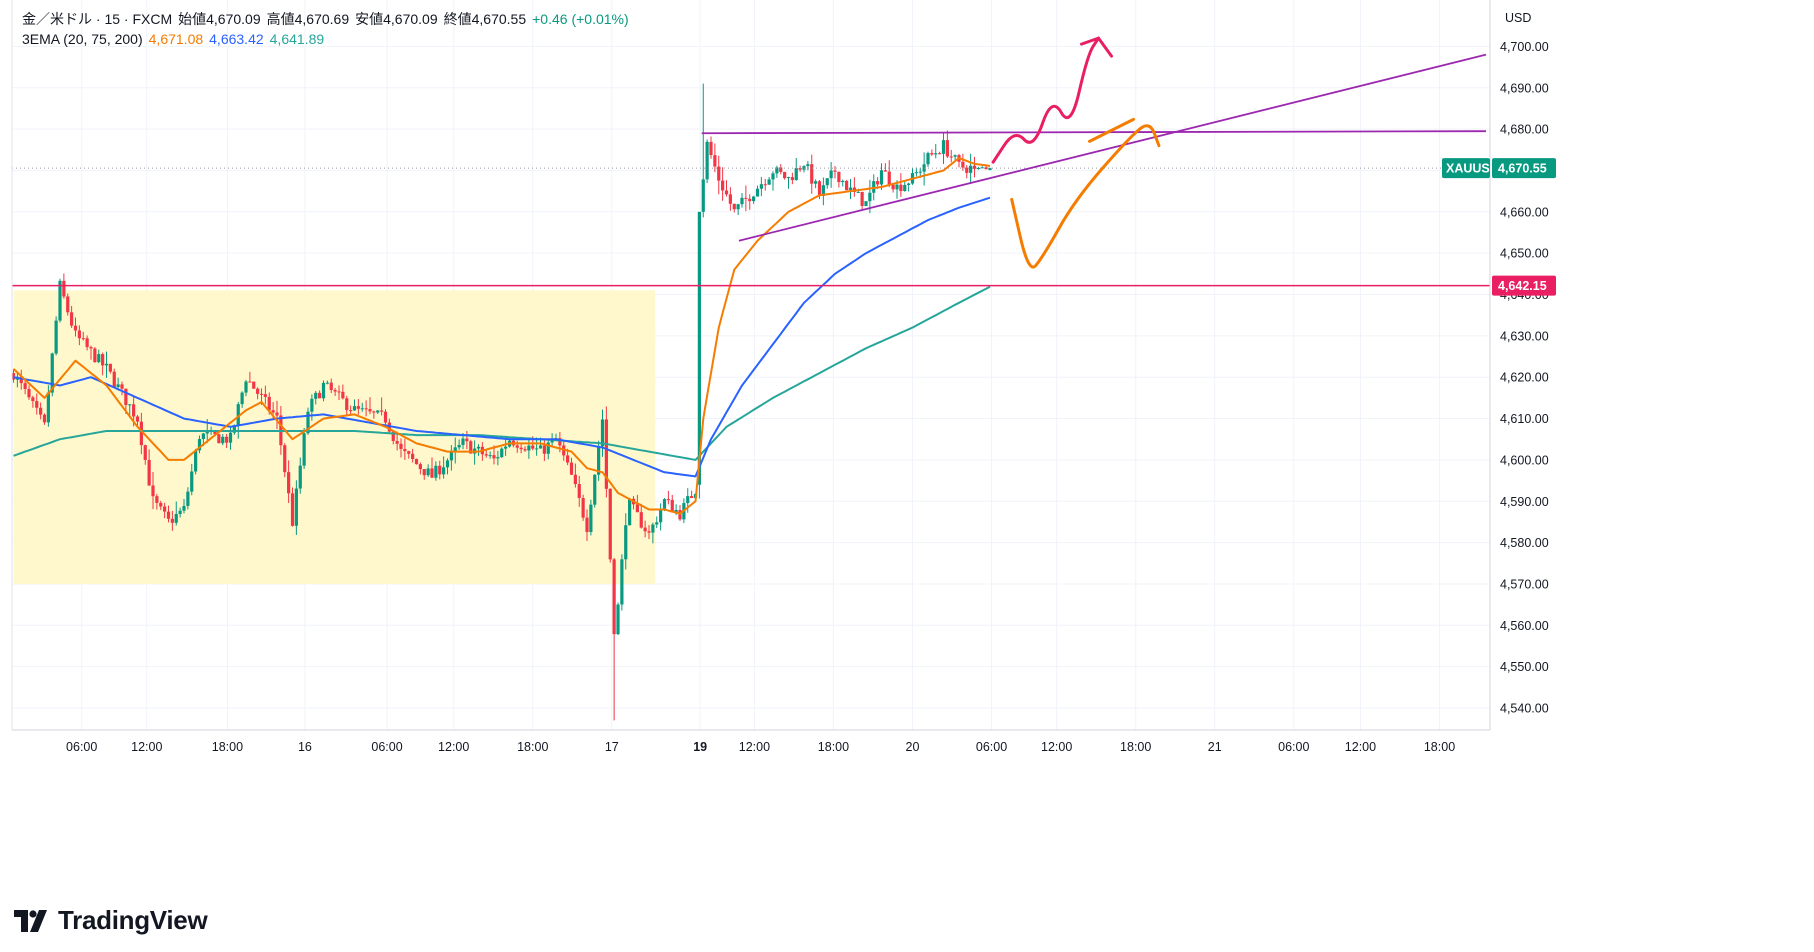  I want to click on time-tick-label: 17, so click(612, 747).